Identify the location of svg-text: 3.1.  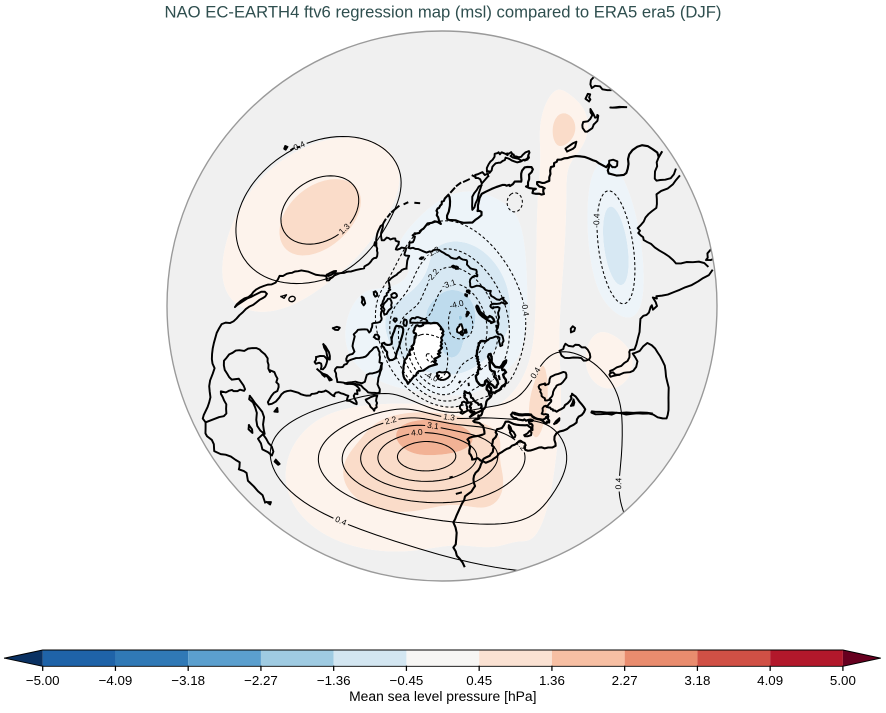
(433, 426).